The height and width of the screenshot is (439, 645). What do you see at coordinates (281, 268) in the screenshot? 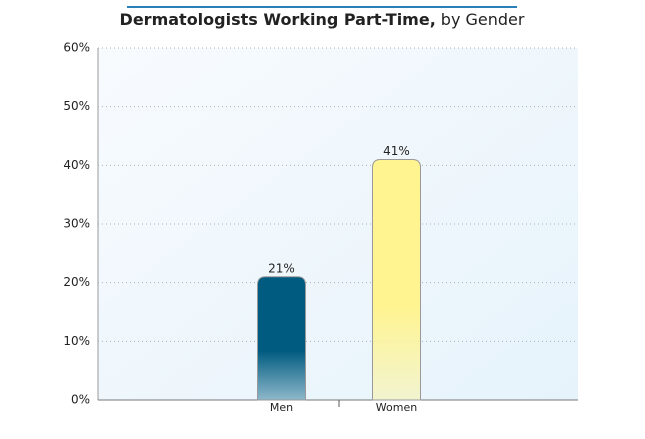
I see `value-label: 21%` at bounding box center [281, 268].